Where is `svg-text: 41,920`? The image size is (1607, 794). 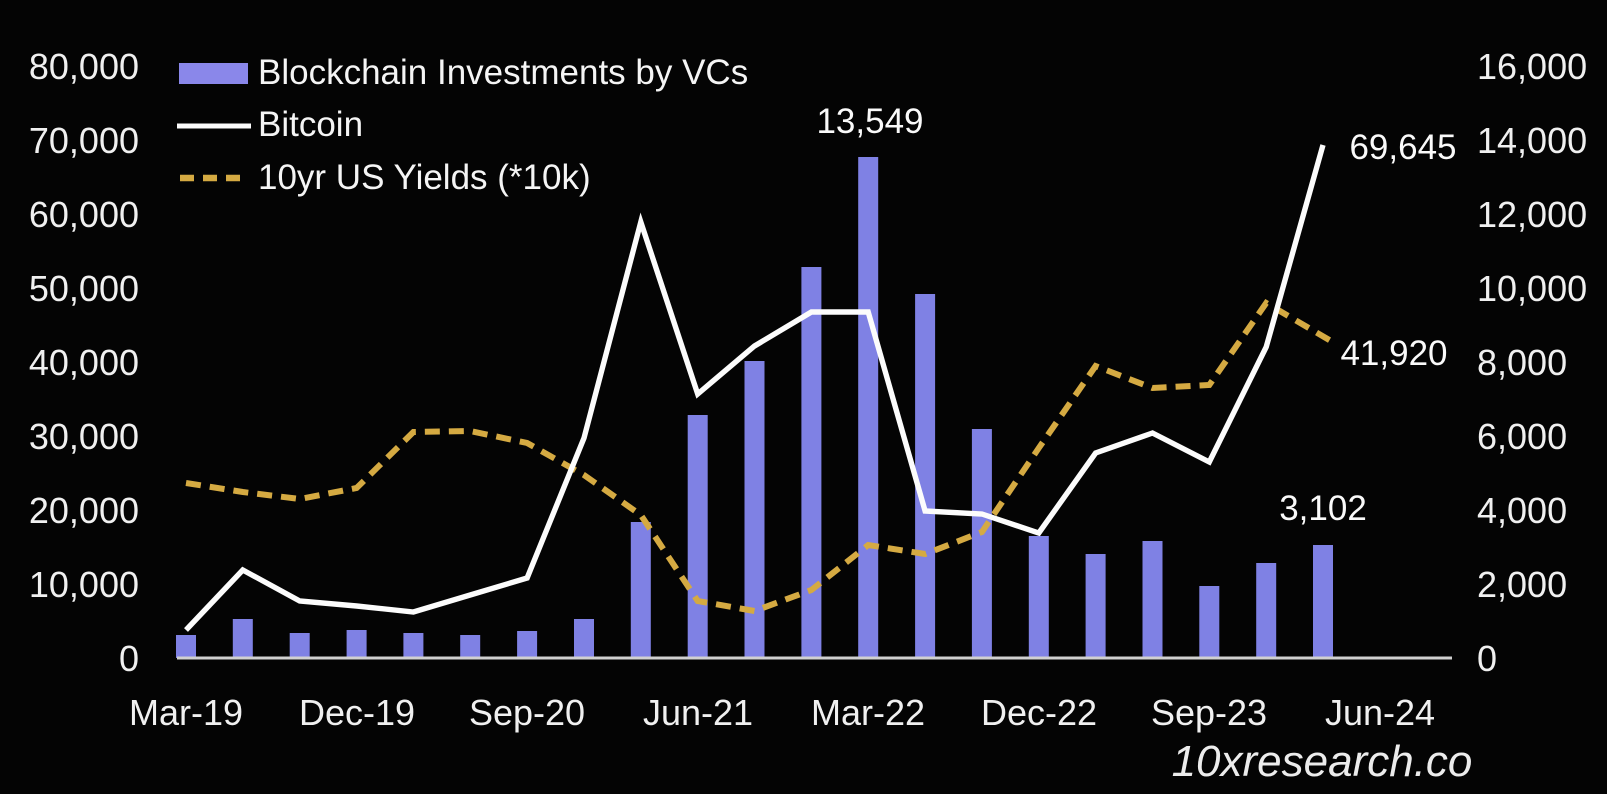 svg-text: 41,920 is located at coordinates (1393, 353).